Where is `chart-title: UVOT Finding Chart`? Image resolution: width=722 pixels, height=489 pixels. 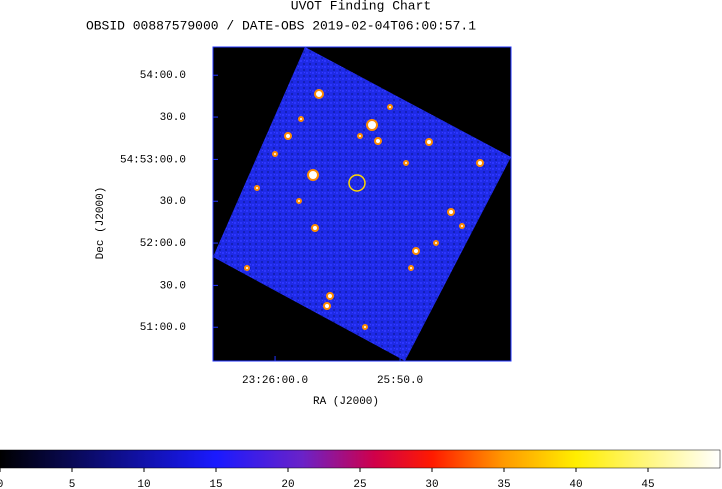
chart-title: UVOT Finding Chart is located at coordinates (361, 6).